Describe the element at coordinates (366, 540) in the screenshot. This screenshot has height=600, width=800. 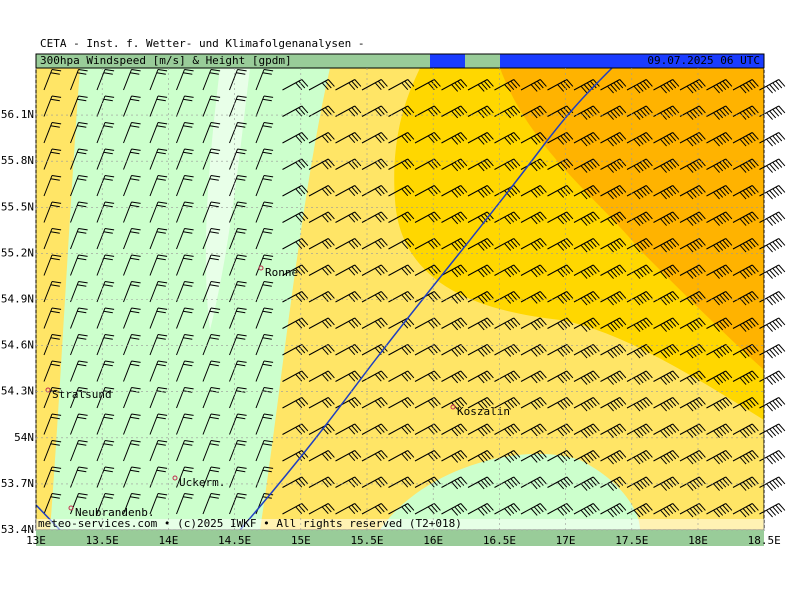
I see `x-axis-label: 15.5E` at that location.